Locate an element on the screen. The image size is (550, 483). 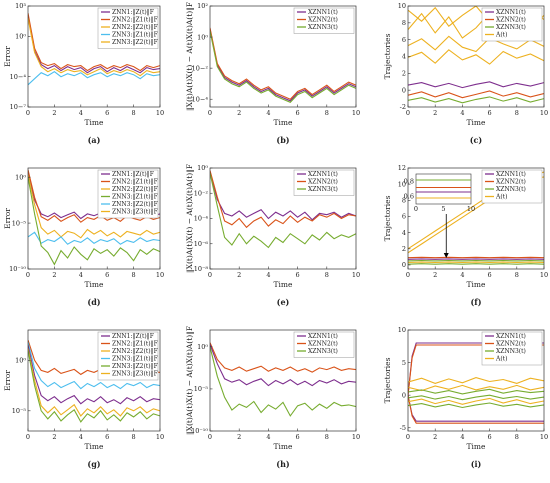
y-tick-label: 10⁻¹⁰ is located at coordinates (17, 269).